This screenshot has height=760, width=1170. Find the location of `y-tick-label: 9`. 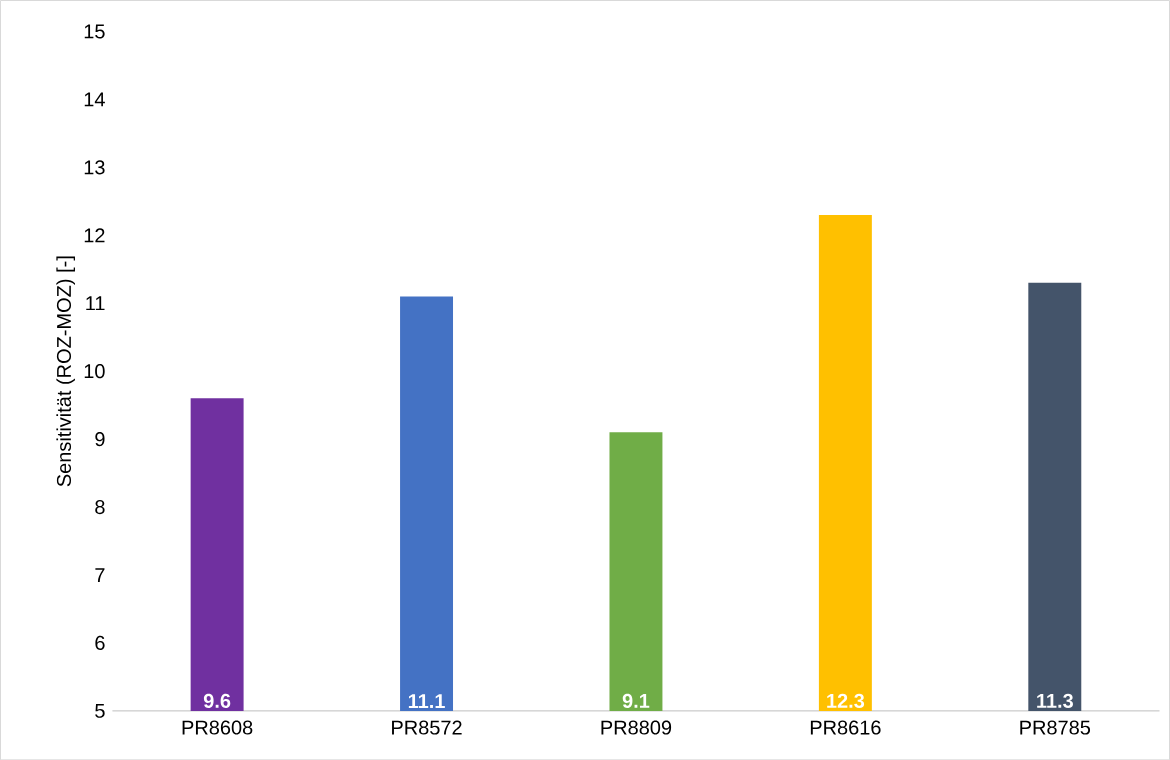

y-tick-label: 9 is located at coordinates (100, 439).